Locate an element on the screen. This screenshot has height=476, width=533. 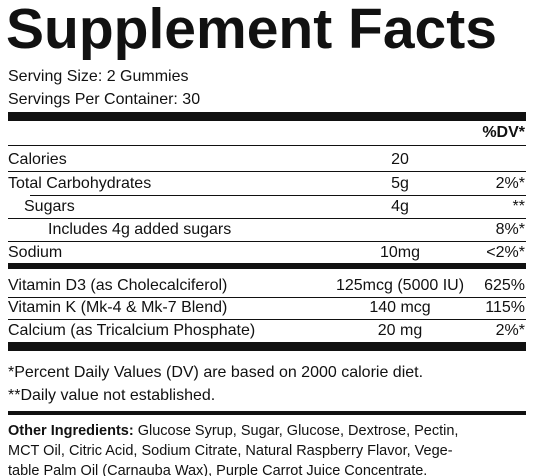
nutrient-name: Sugars is located at coordinates (49, 206).